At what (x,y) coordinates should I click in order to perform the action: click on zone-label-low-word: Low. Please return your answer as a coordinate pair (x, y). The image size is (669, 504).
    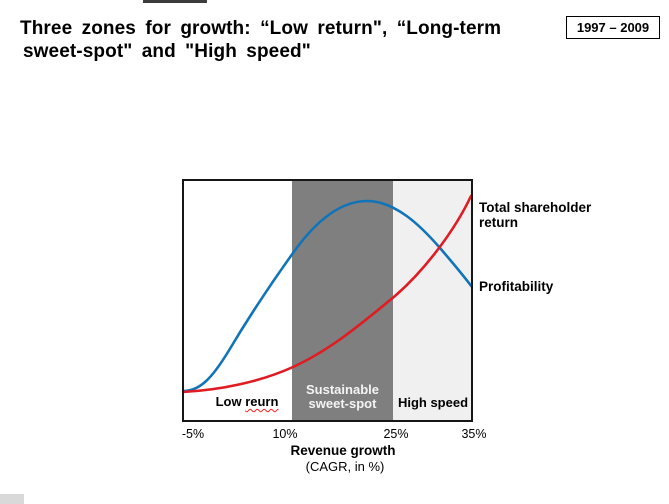
    Looking at the image, I should click on (230, 401).